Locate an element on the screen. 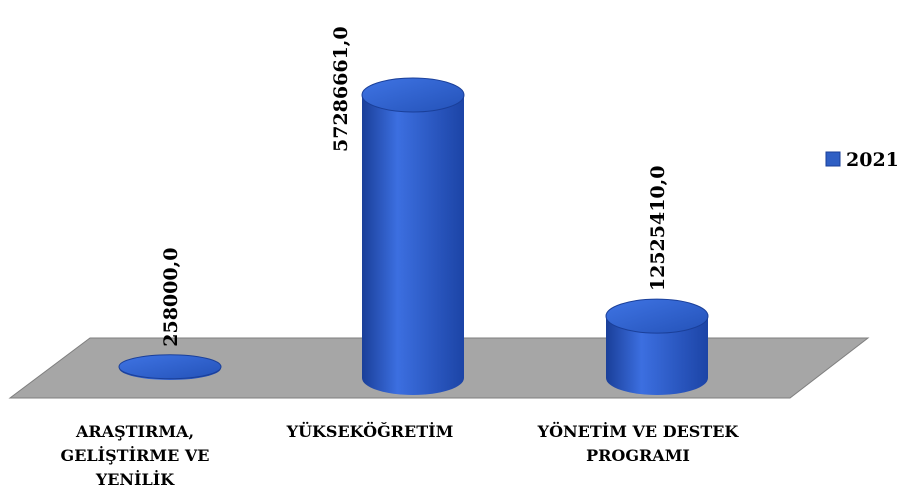 Image resolution: width=916 pixels, height=502 pixels. x-tick-label: YÜKSEKÖĞRETİM is located at coordinates (370, 431).